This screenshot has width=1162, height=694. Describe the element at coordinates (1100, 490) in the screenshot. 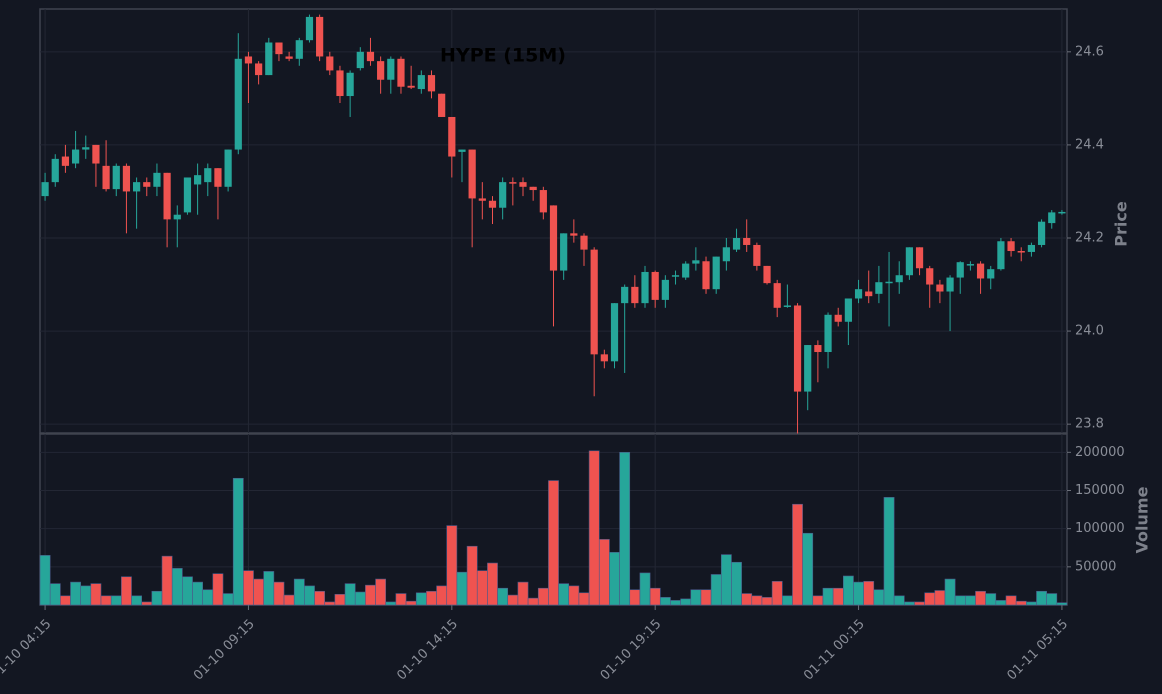

I see `y-tick-label: 150000` at that location.